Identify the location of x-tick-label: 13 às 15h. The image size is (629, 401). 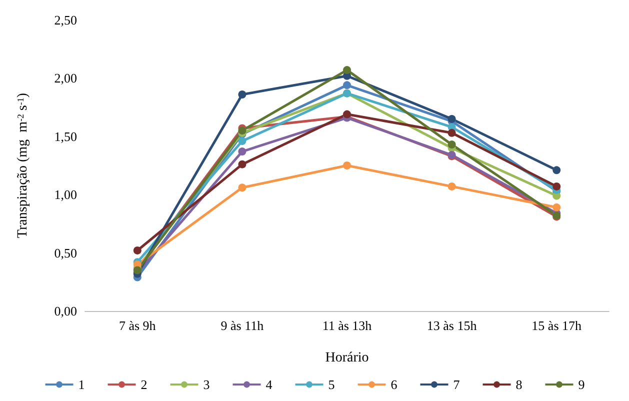
(452, 325).